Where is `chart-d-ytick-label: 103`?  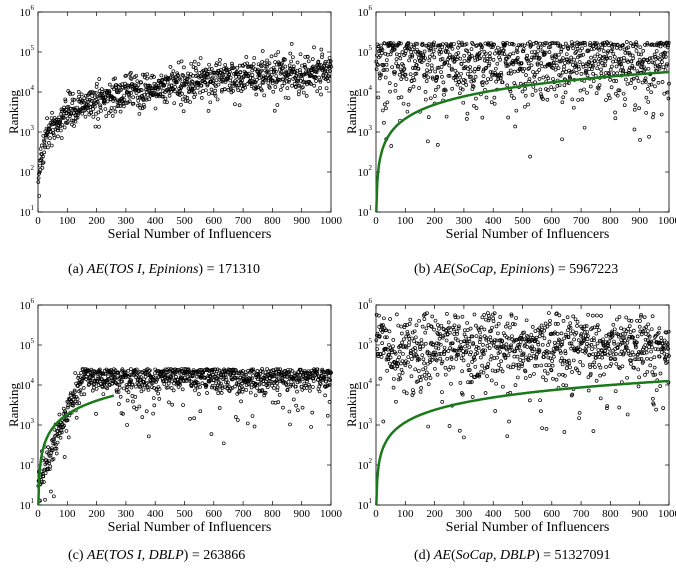
chart-d-ytick-label: 103 is located at coordinates (365, 424).